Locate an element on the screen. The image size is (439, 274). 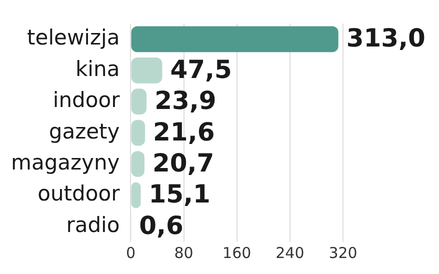
y-tick-label: magazyny is located at coordinates (65, 162).